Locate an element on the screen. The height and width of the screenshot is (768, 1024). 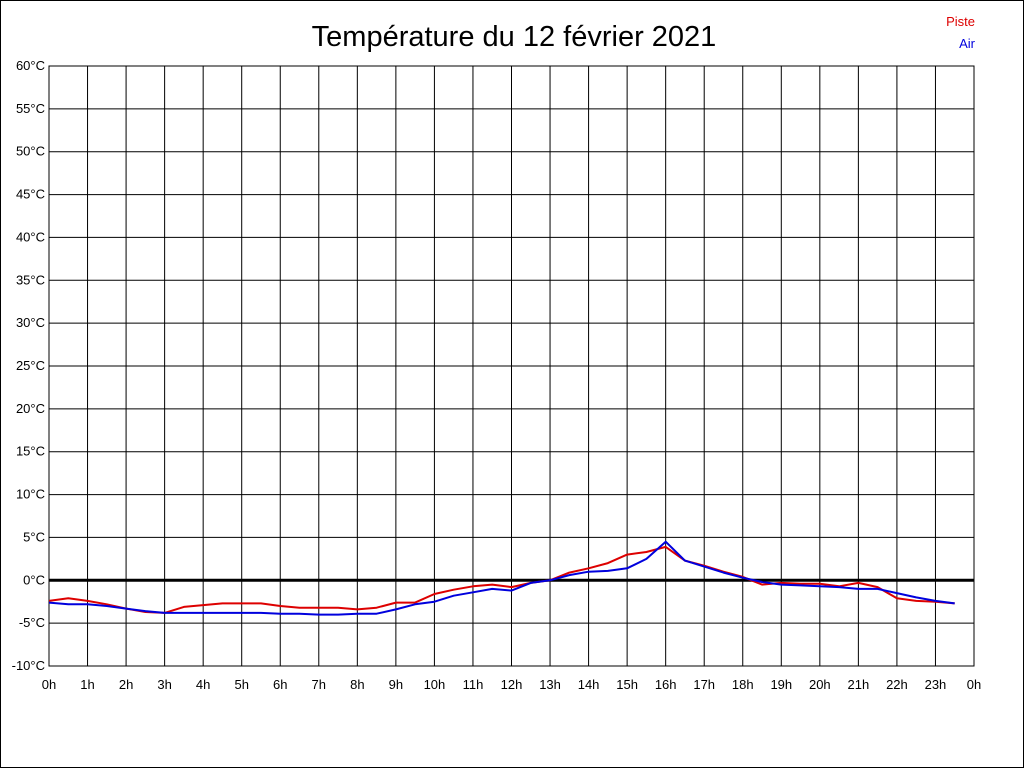
y-tick-label: 50°C is located at coordinates (30, 151).